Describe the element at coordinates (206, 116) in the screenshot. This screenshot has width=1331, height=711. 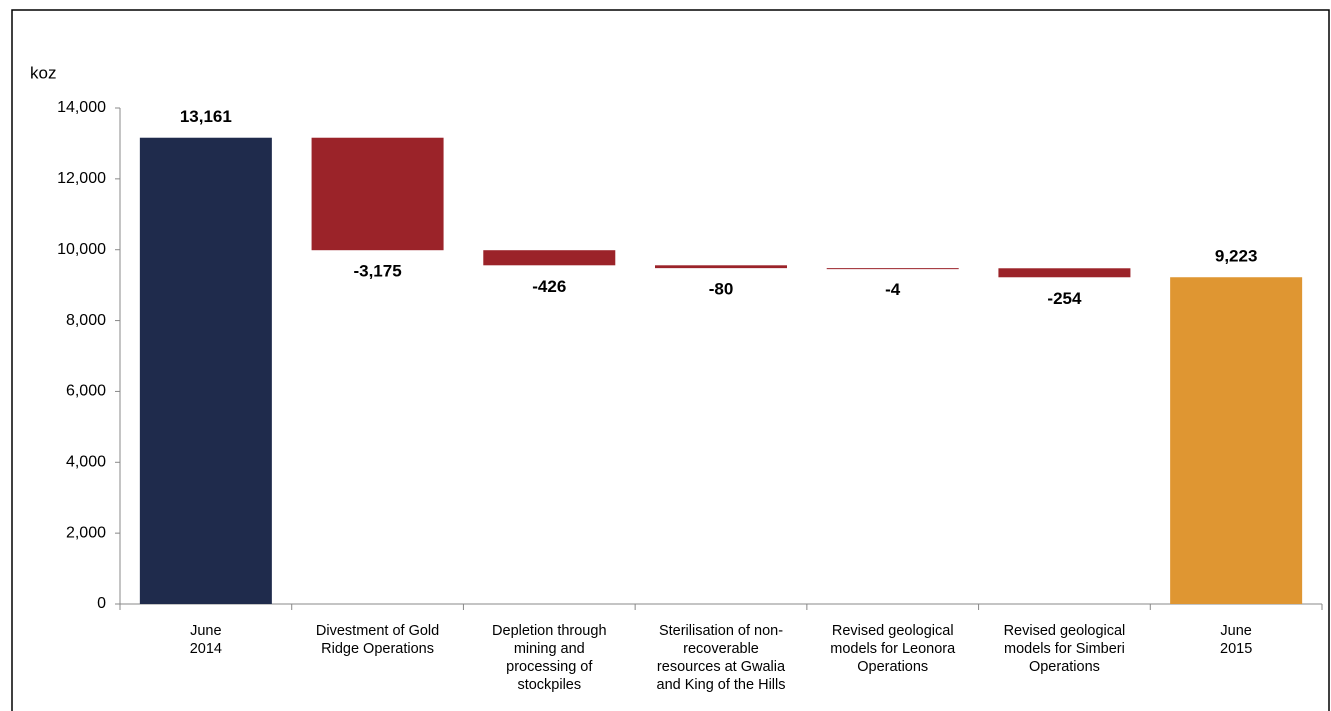
I see `value-label: 13,161` at that location.